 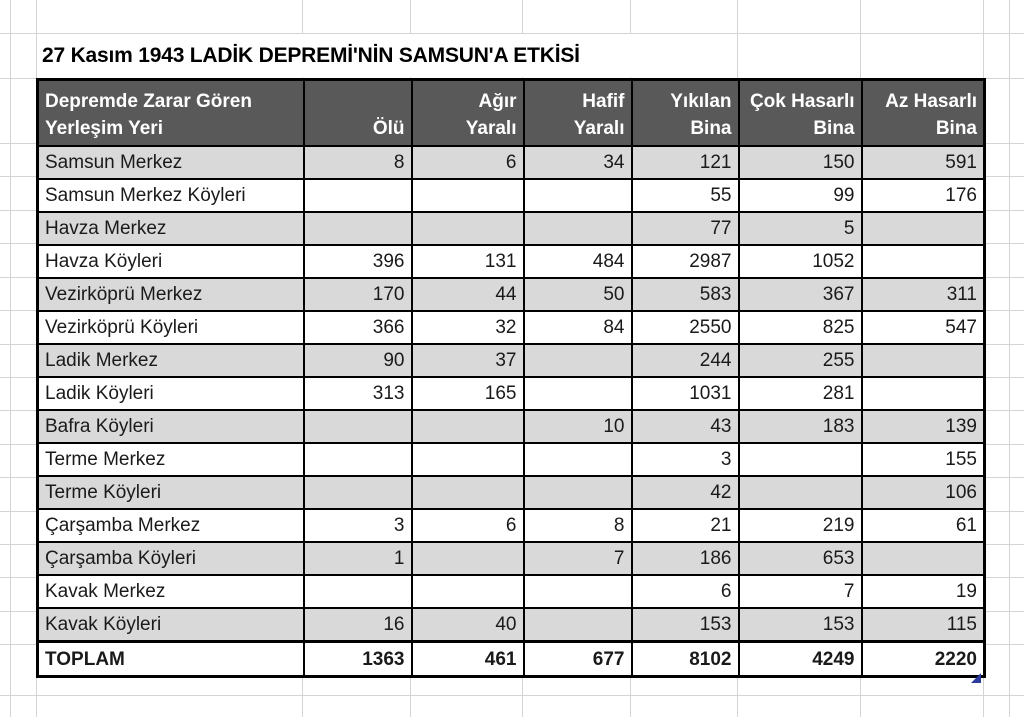 What do you see at coordinates (357, 558) in the screenshot?
I see `value-cell: 1` at bounding box center [357, 558].